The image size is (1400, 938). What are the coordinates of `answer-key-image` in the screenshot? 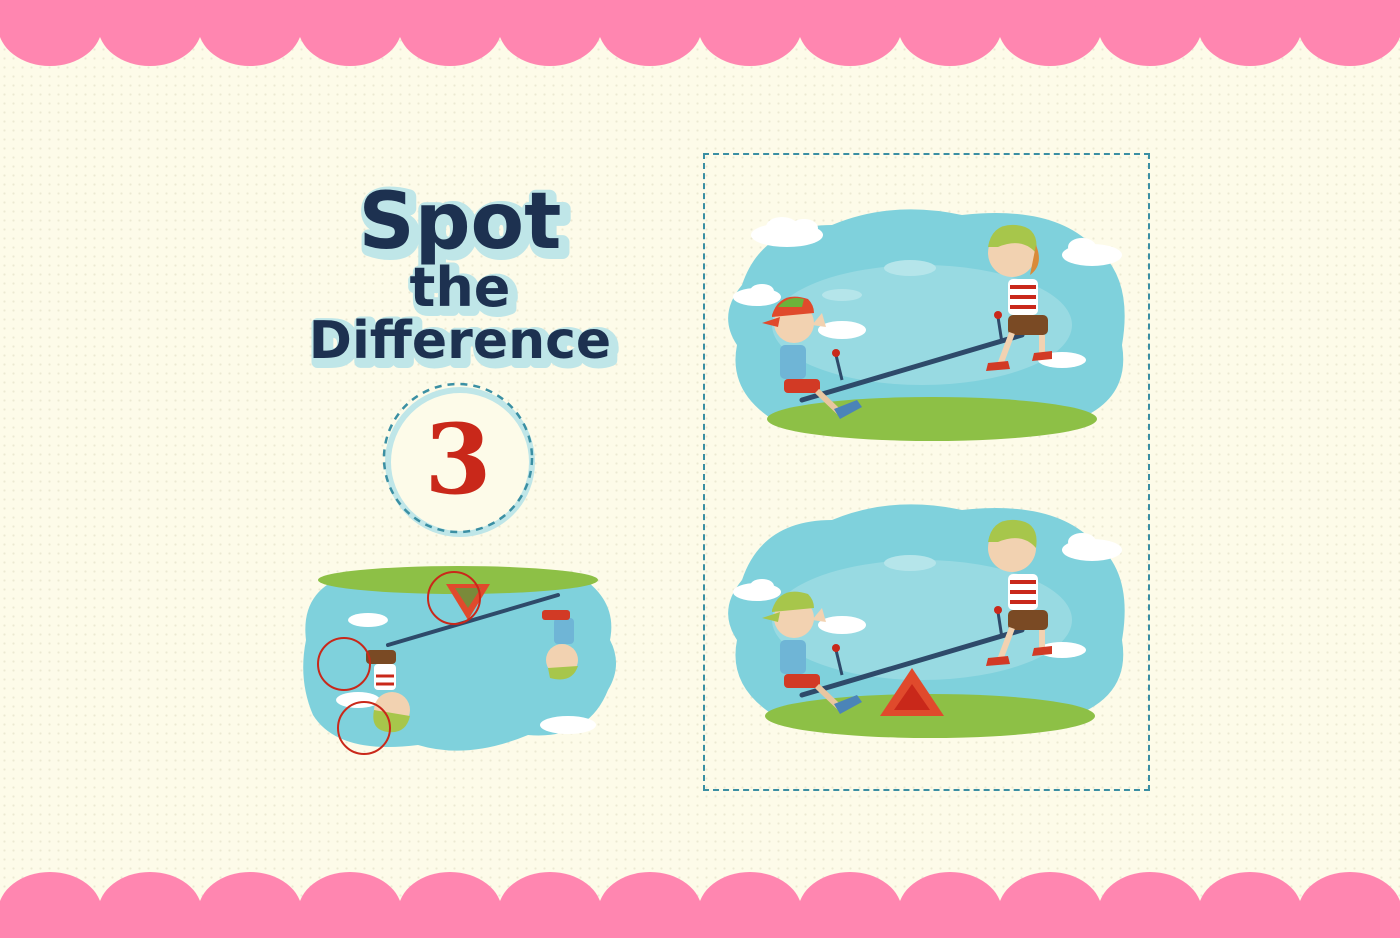 It's located at (460, 660).